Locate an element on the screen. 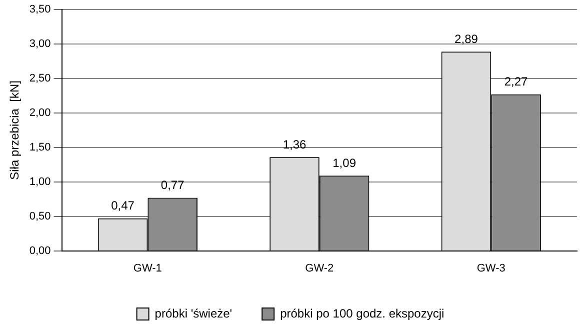 The image size is (587, 330). x-tick-label: GW-3 is located at coordinates (491, 268).